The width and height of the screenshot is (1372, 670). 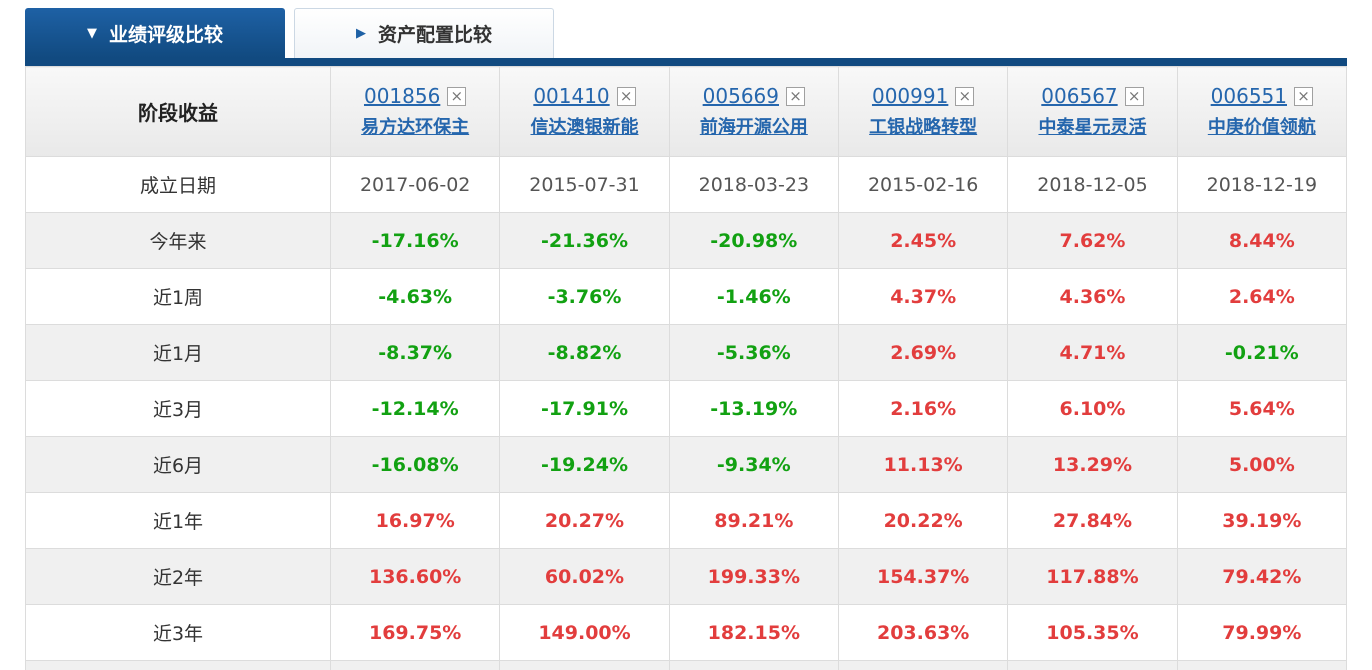 I want to click on table-row: 今年来 -17.16% -21.36% -20.98% 2.45% 7.62% 8.44%, so click(x=686, y=240).